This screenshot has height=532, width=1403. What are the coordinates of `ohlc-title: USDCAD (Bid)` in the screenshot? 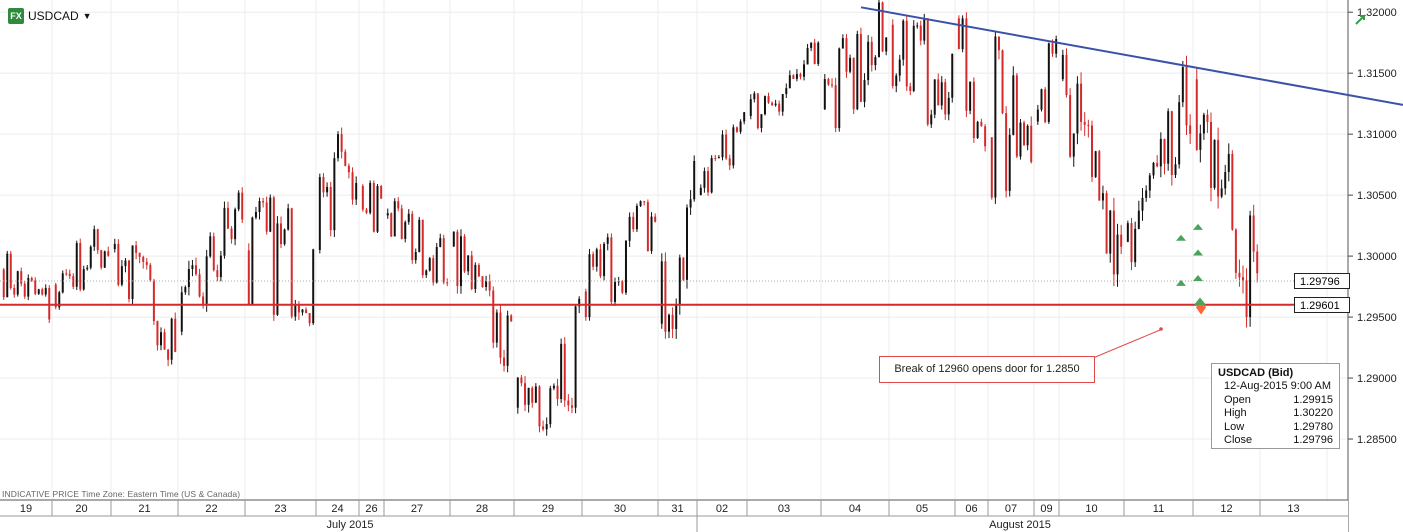 It's located at (1256, 373).